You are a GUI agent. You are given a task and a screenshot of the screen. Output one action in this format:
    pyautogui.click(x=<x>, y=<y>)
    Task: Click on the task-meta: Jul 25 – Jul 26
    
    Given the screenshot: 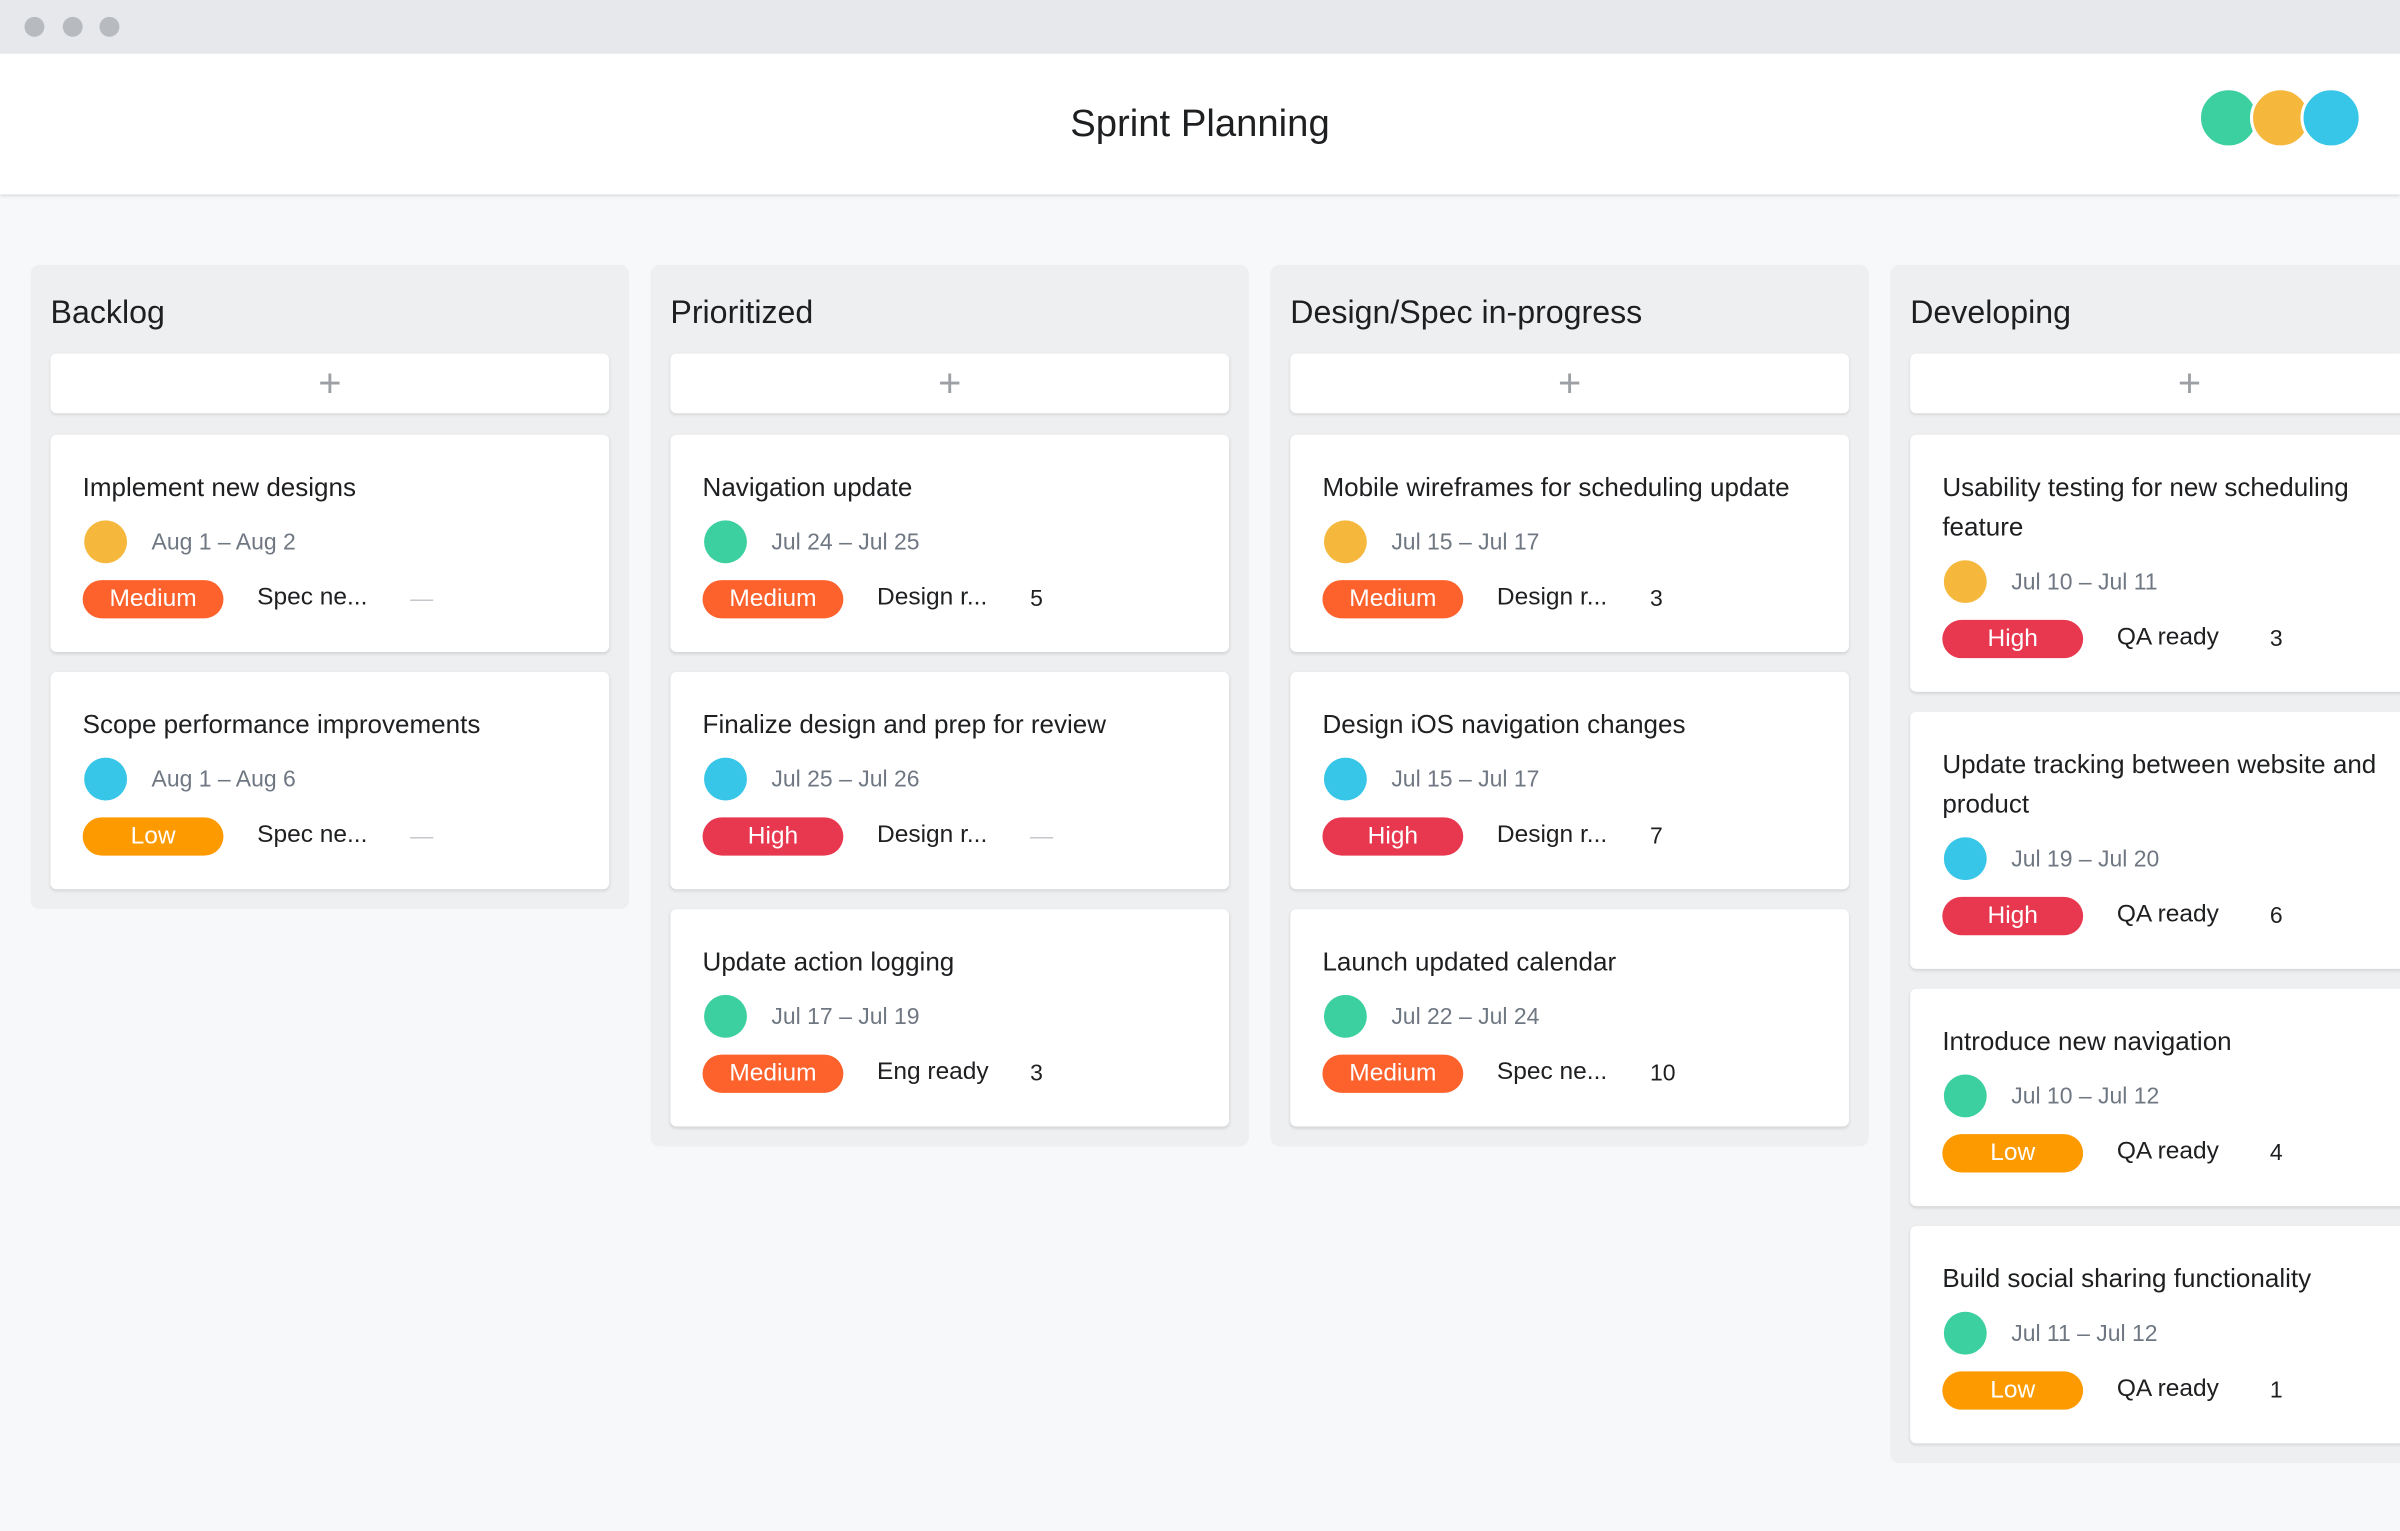 What is the action you would take?
    pyautogui.click(x=950, y=779)
    